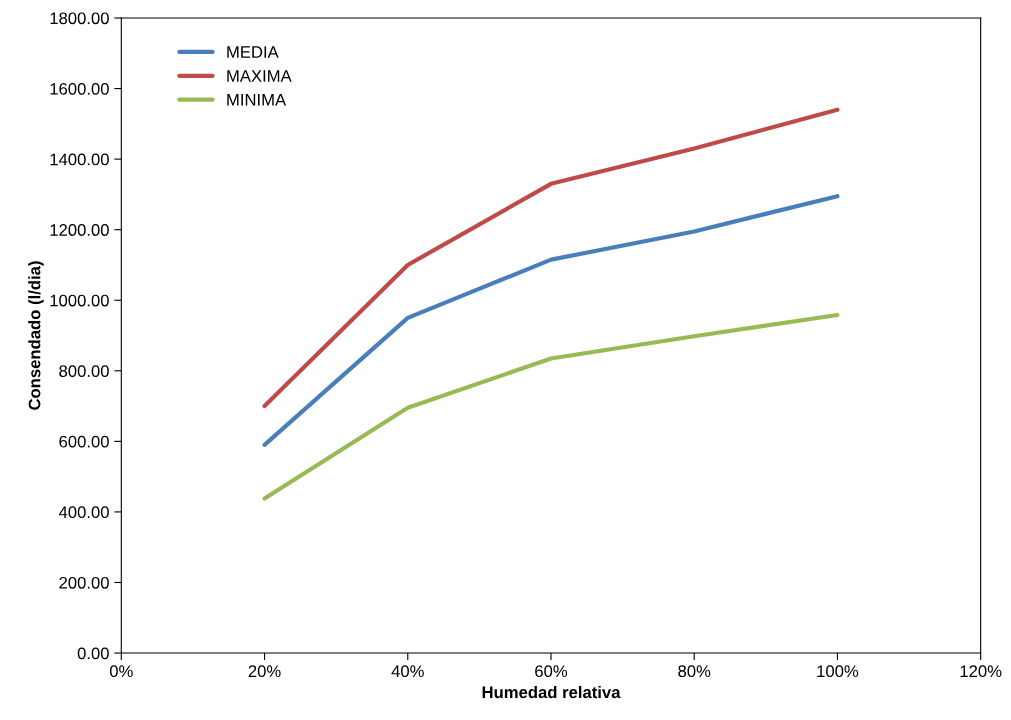 The width and height of the screenshot is (1011, 720). What do you see at coordinates (838, 671) in the screenshot?
I see `x-tick-label: 100%` at bounding box center [838, 671].